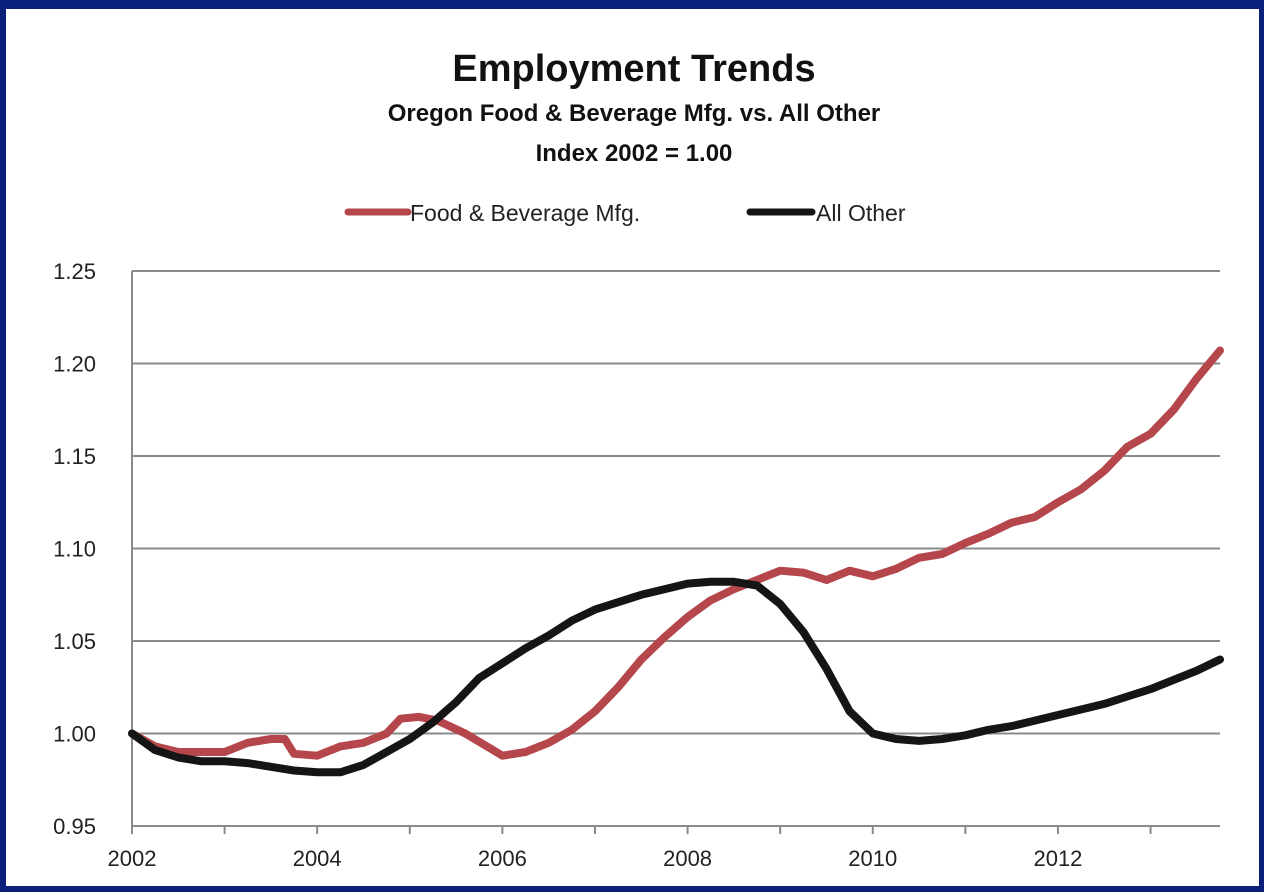  Describe the element at coordinates (861, 213) in the screenshot. I see `legend-label-all-other: All Other` at that location.